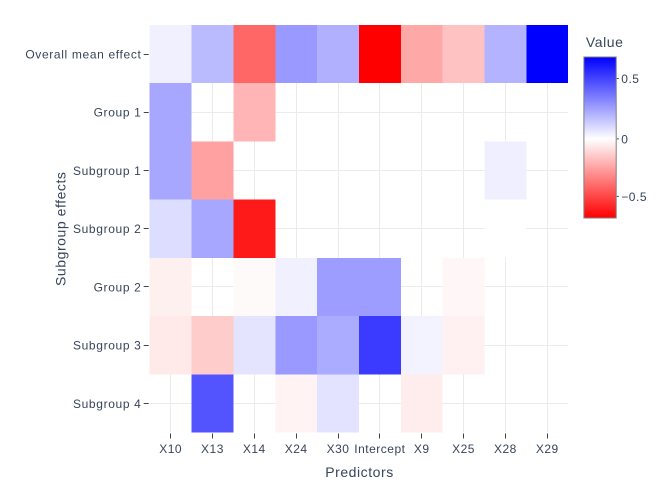 Image resolution: width=672 pixels, height=485 pixels. What do you see at coordinates (605, 42) in the screenshot?
I see `svg-text: Value` at bounding box center [605, 42].